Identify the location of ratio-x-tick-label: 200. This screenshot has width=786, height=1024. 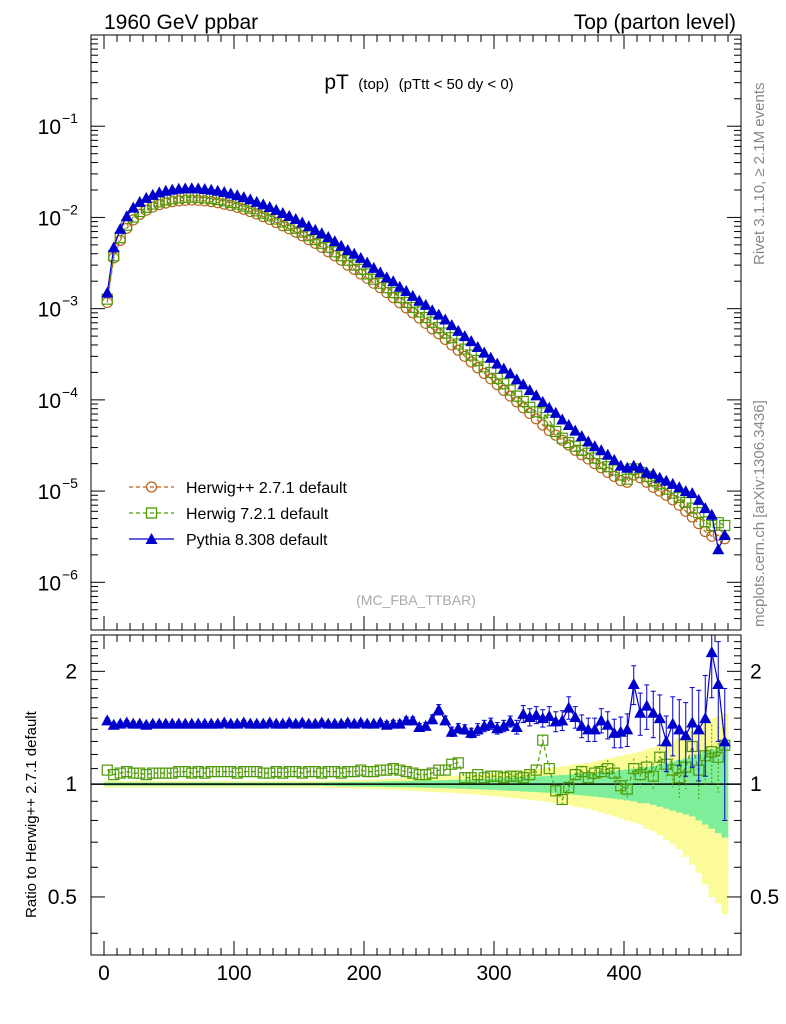
(363, 973).